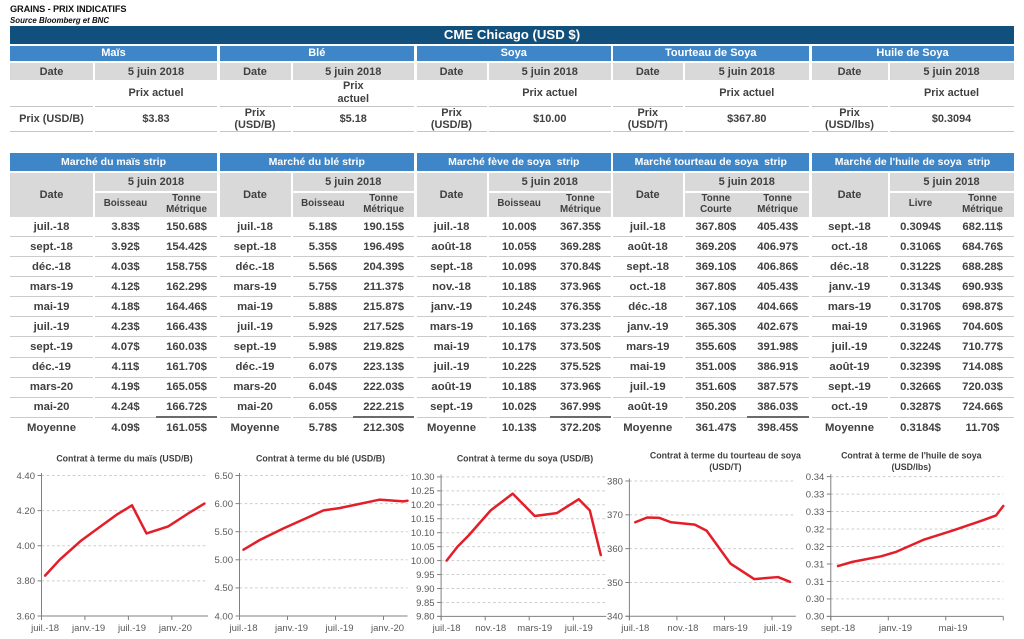 The height and width of the screenshot is (639, 1024). What do you see at coordinates (952, 628) in the screenshot?
I see `svg-text: mai-19` at bounding box center [952, 628].